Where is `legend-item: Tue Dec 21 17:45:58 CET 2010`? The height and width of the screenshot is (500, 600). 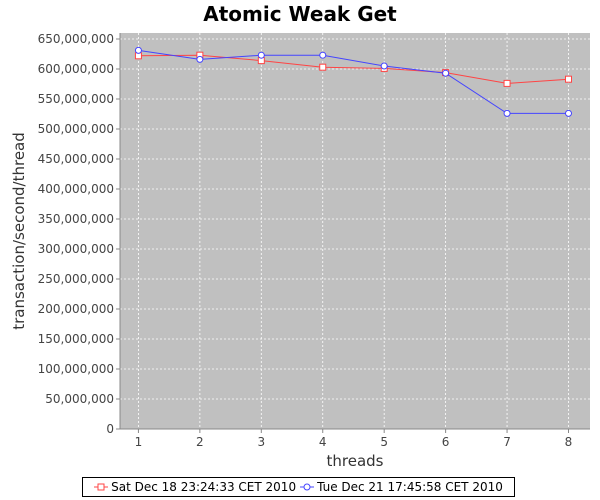
legend-item: Tue Dec 21 17:45:58 CET 2010 is located at coordinates (401, 487).